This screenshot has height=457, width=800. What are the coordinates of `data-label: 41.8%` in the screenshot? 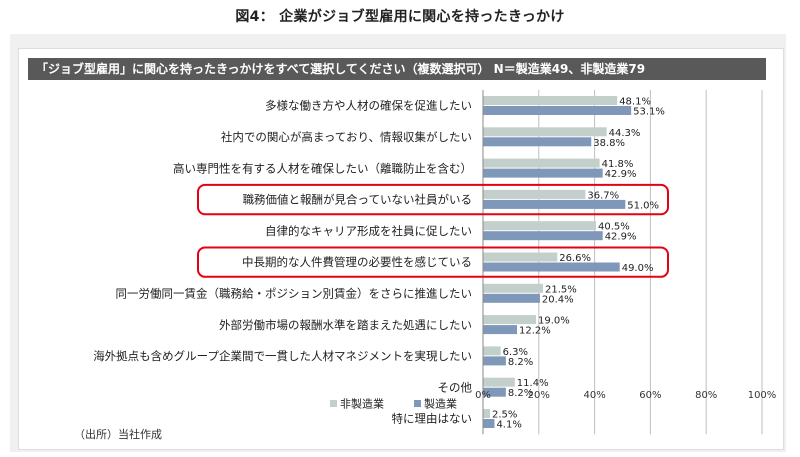 It's located at (618, 164).